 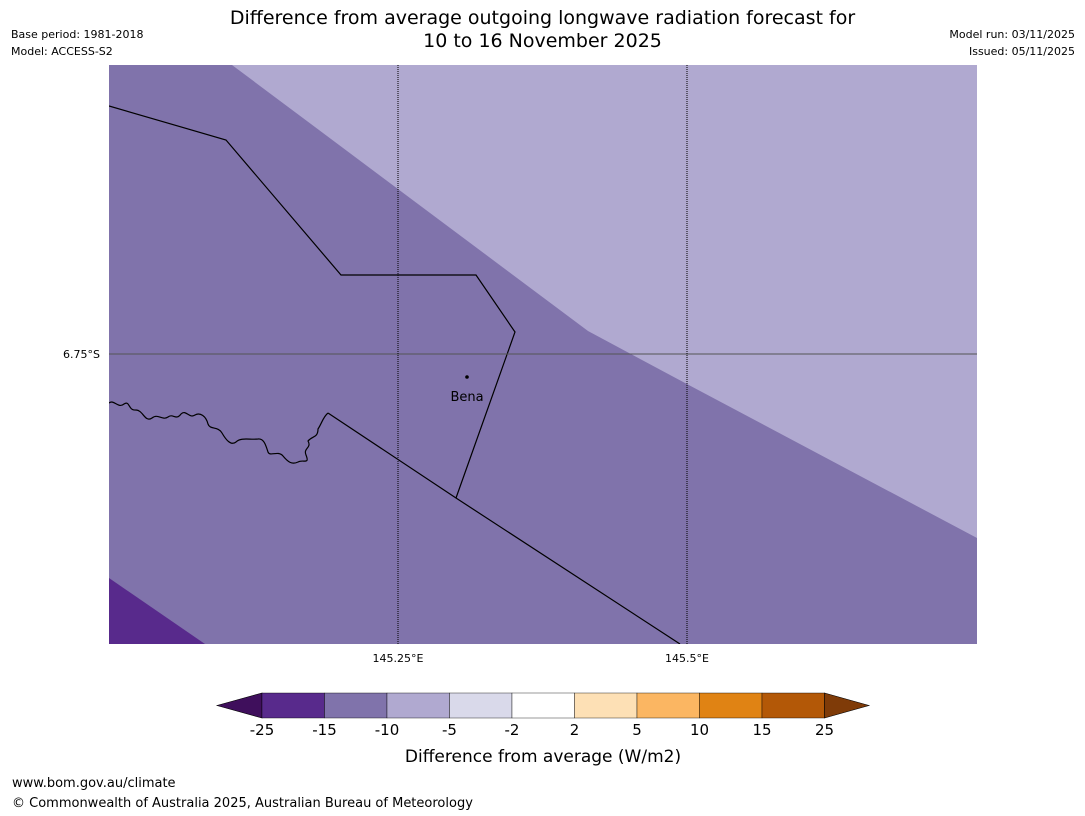 What do you see at coordinates (761, 730) in the screenshot?
I see `colorbar-tick-9: 15` at bounding box center [761, 730].